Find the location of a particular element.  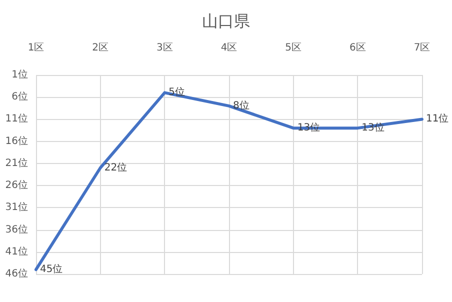

x-tick-label: 4区 is located at coordinates (229, 48).